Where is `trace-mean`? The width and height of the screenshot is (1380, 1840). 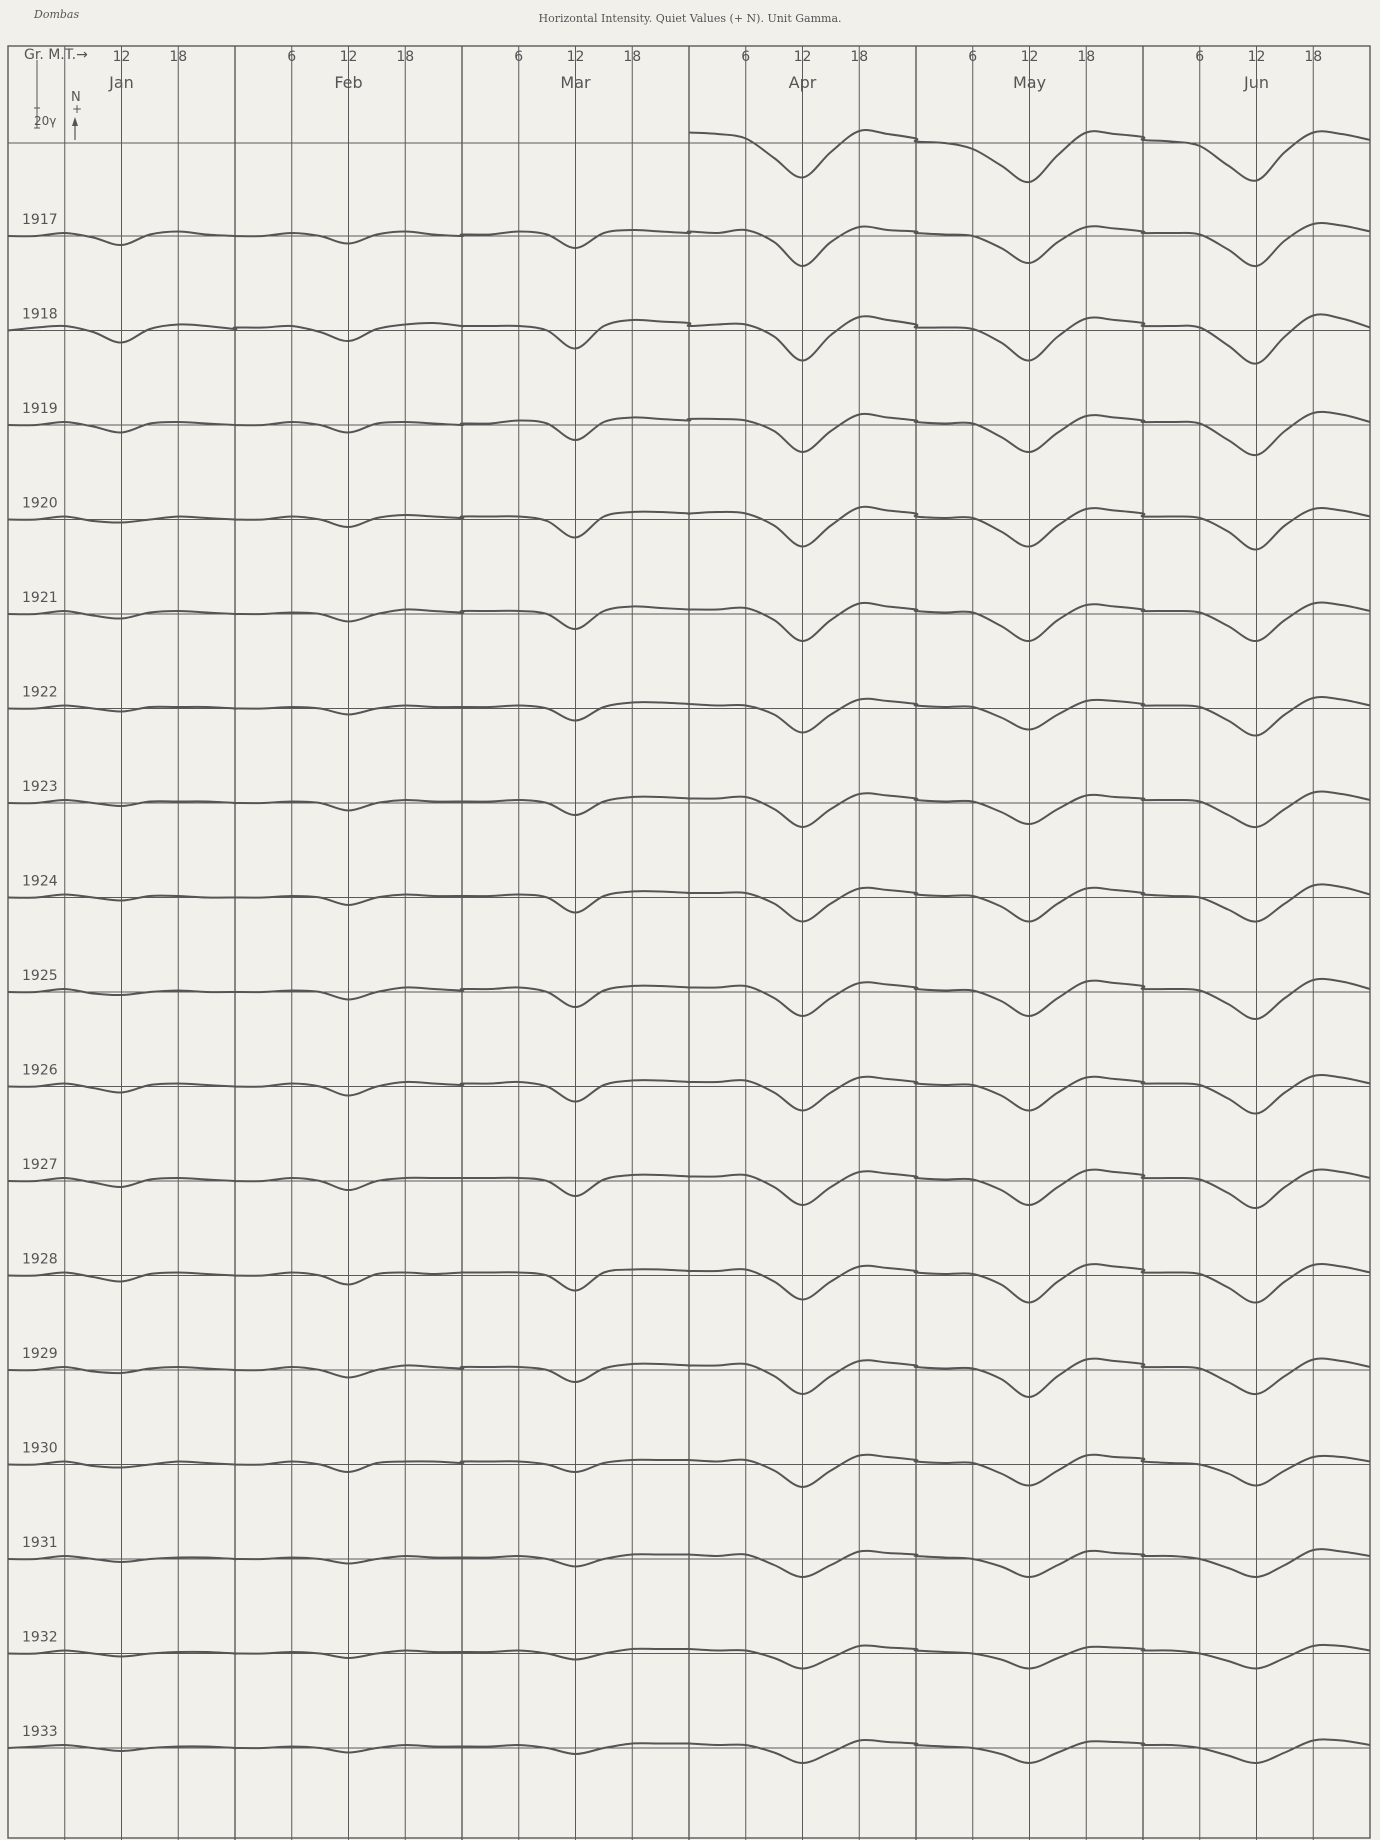
trace-mean is located at coordinates (1029, 156).